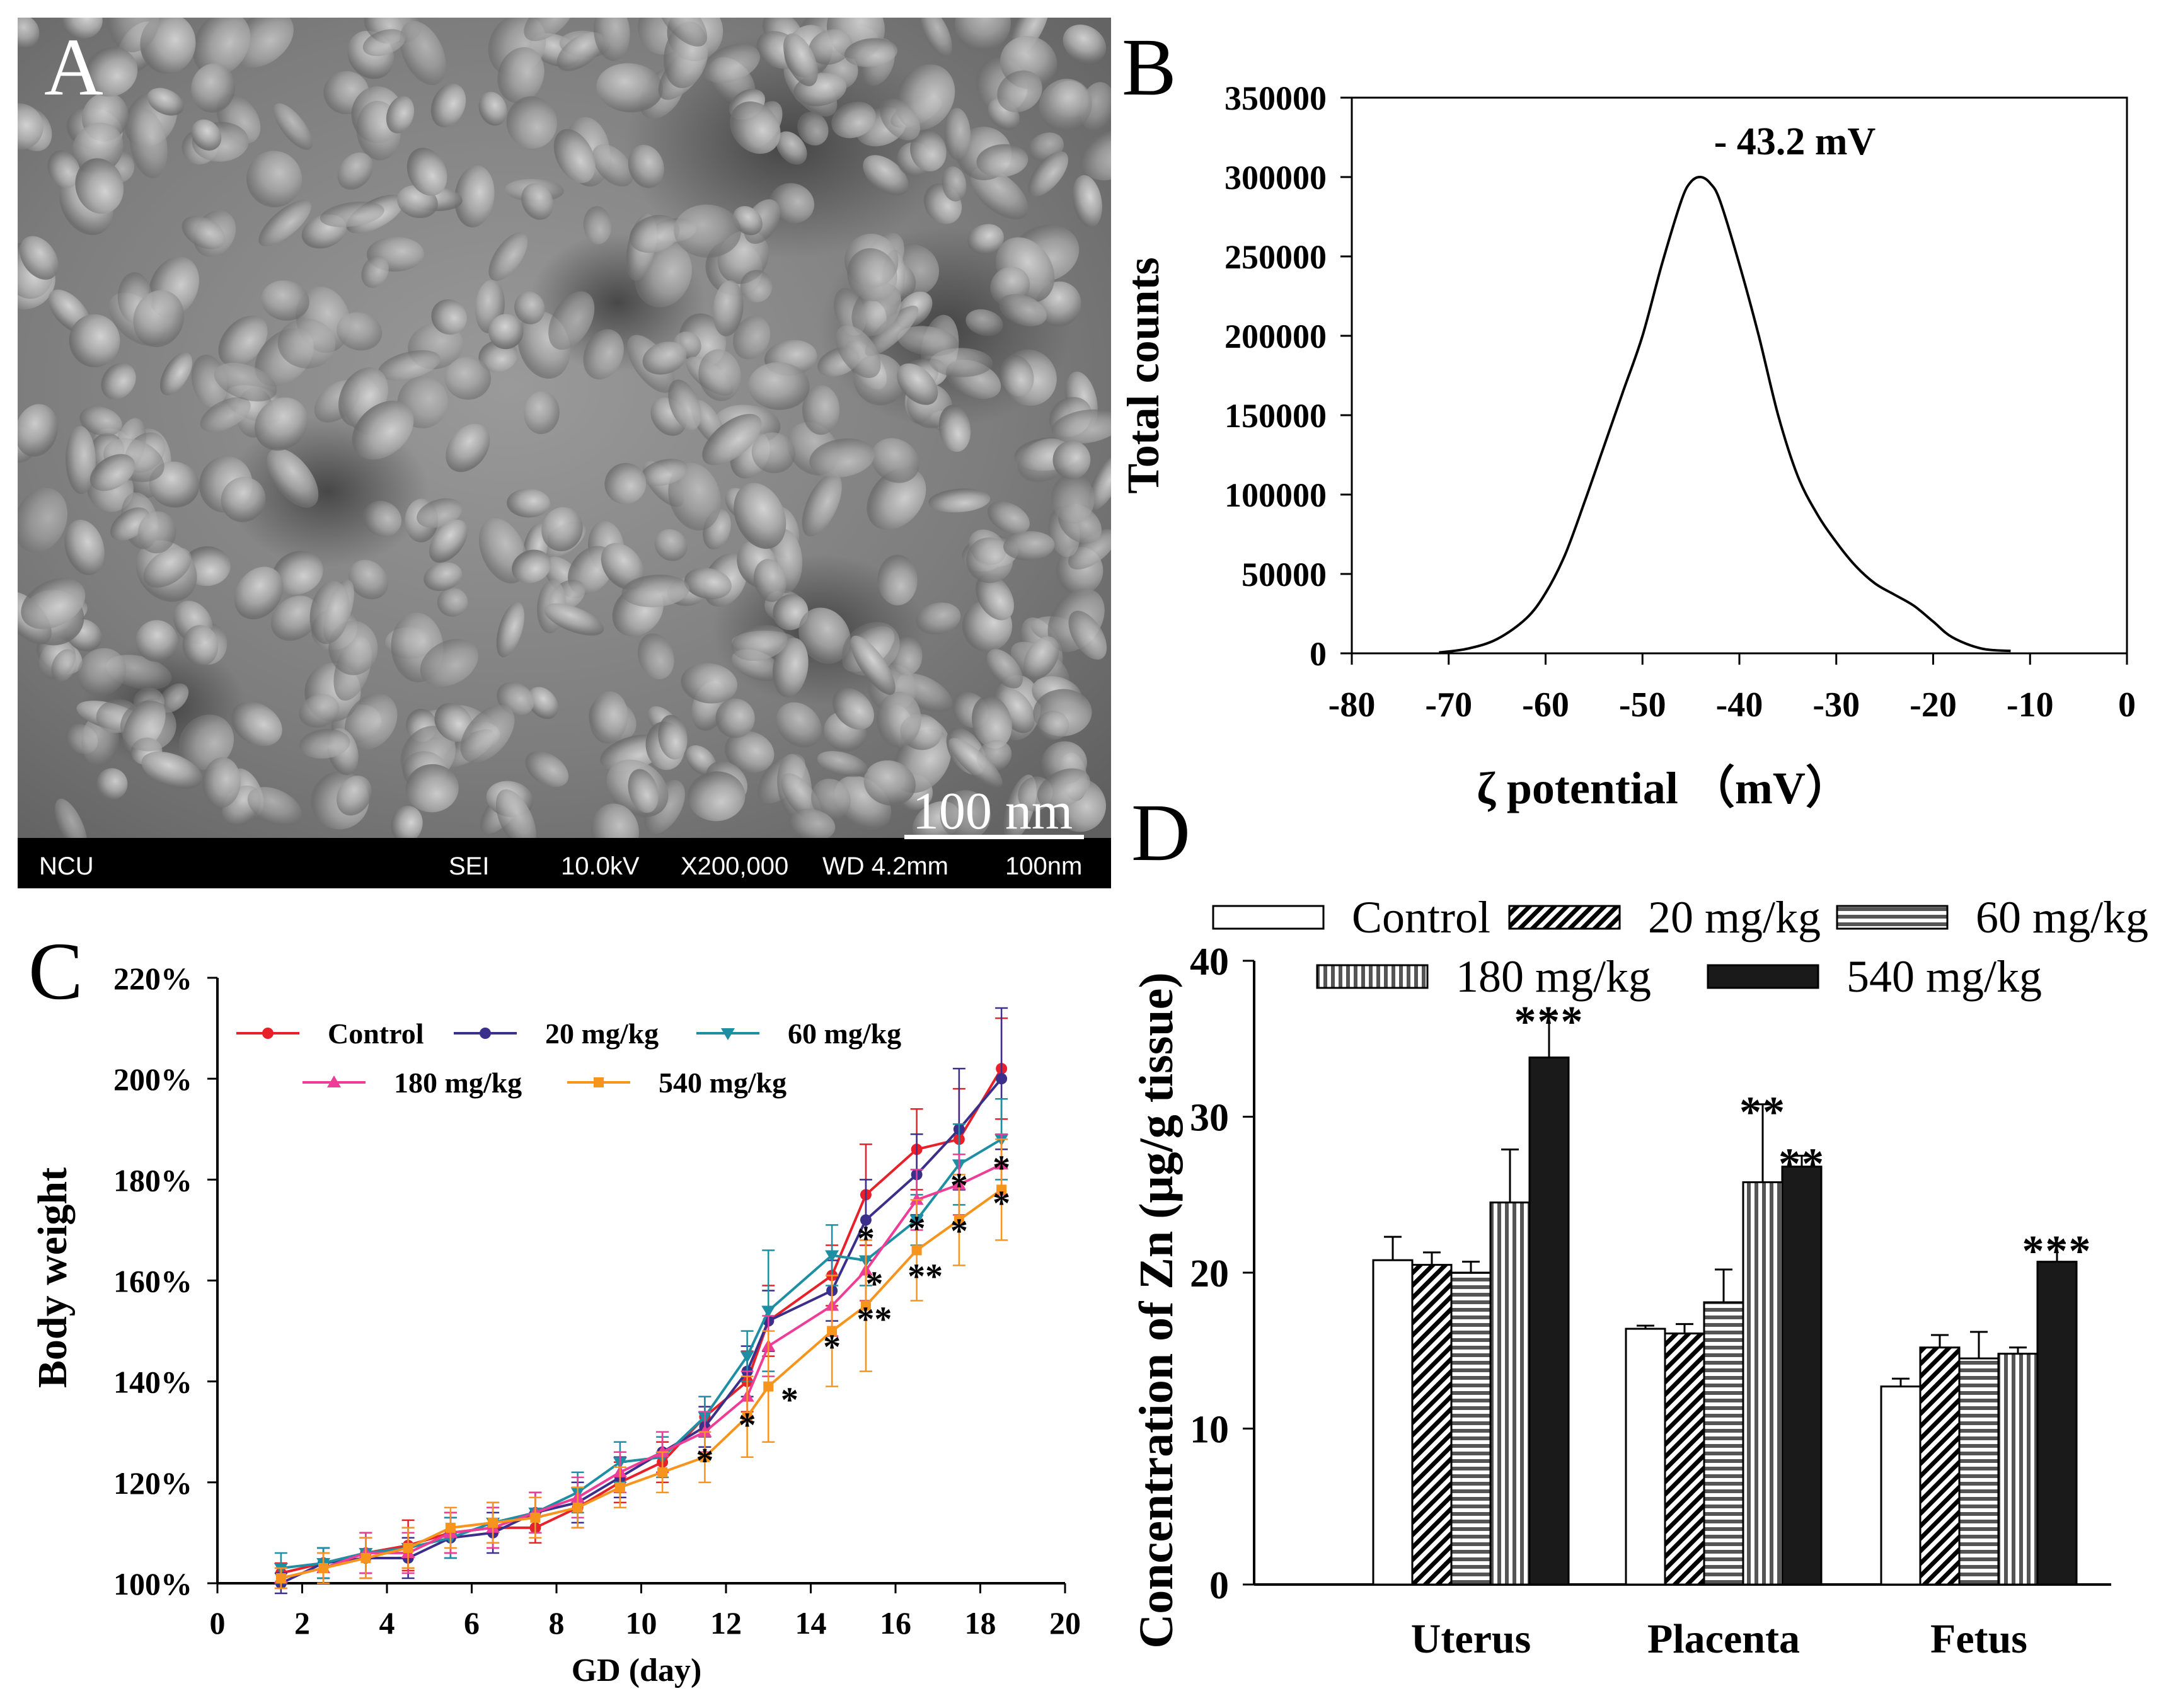 This screenshot has width=2178, height=1708. I want to click on zinc-legend-label: 540 mg/kg, so click(1945, 976).